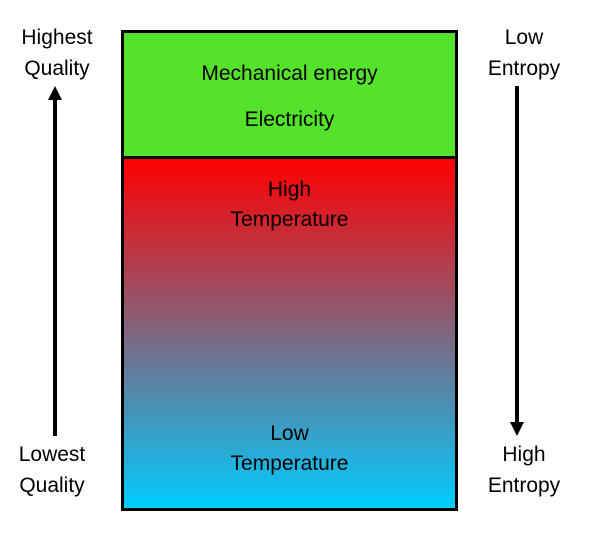 Image resolution: width=600 pixels, height=544 pixels. I want to click on high-temperature-label: High Temperature, so click(289, 205).